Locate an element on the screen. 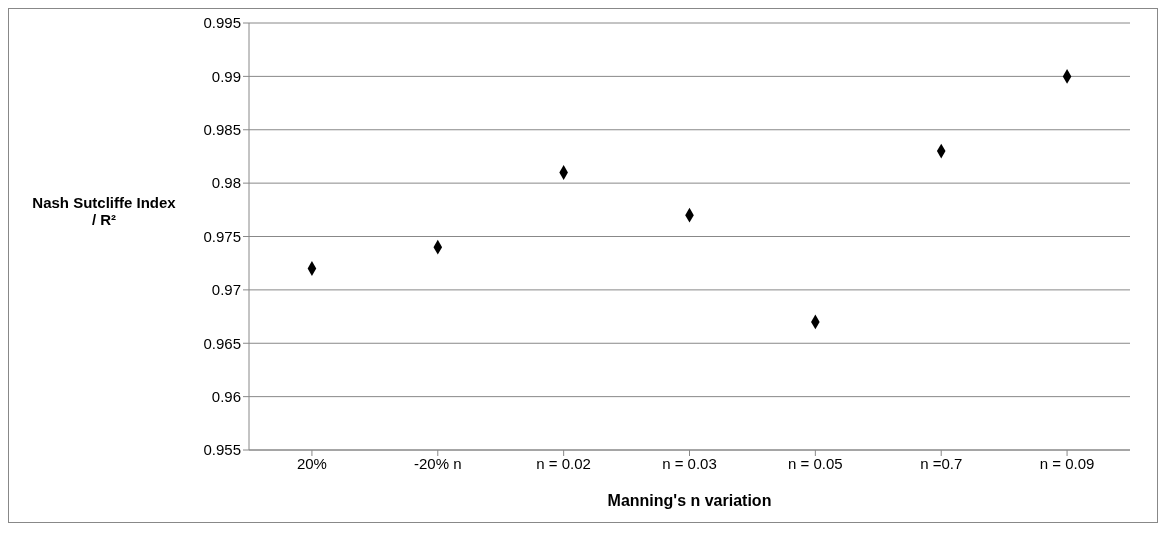 The image size is (1168, 537). x-tick-label: n = 0.09 is located at coordinates (1067, 463).